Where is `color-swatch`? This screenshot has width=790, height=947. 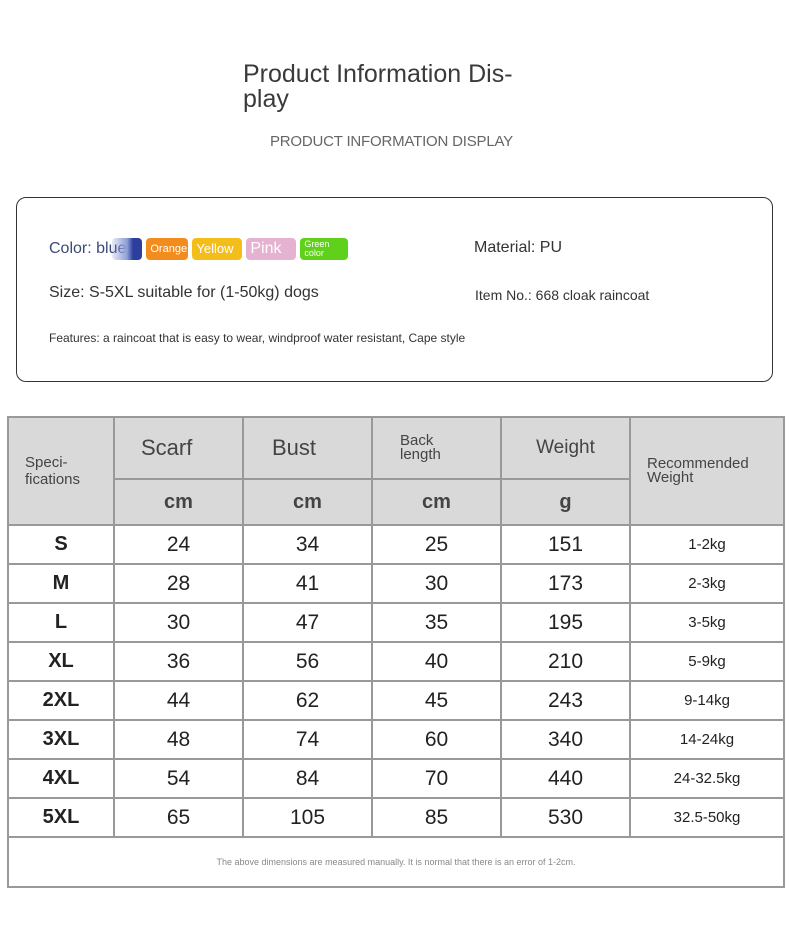 color-swatch is located at coordinates (127, 249).